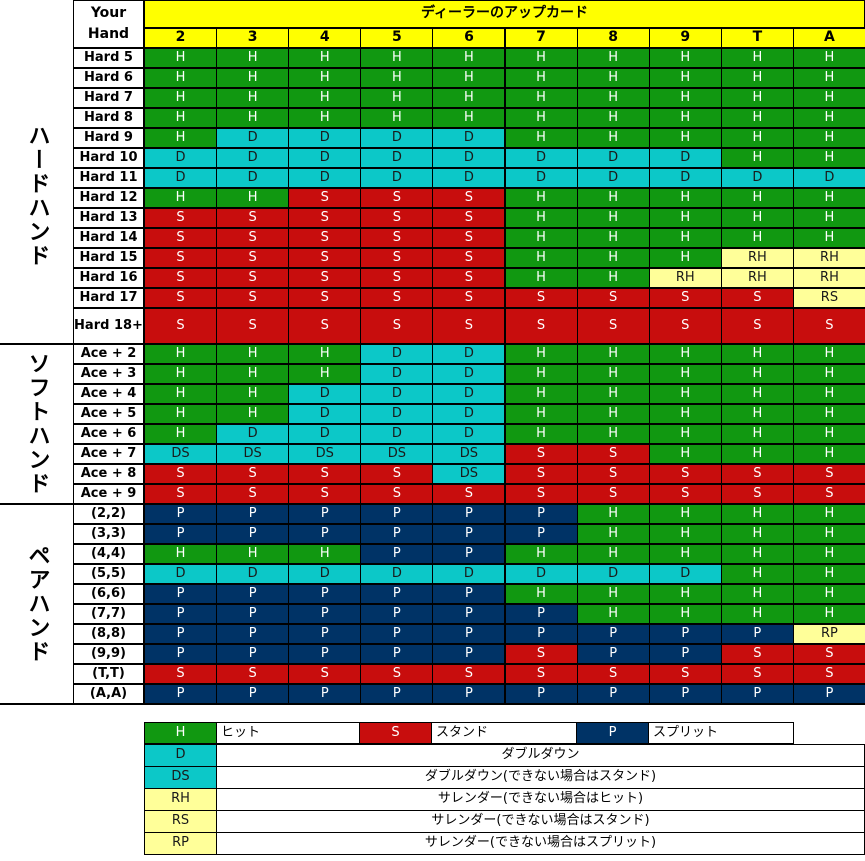 This screenshot has height=861, width=865. Describe the element at coordinates (108, 58) in the screenshot. I see `hand-label: Hard 5` at that location.